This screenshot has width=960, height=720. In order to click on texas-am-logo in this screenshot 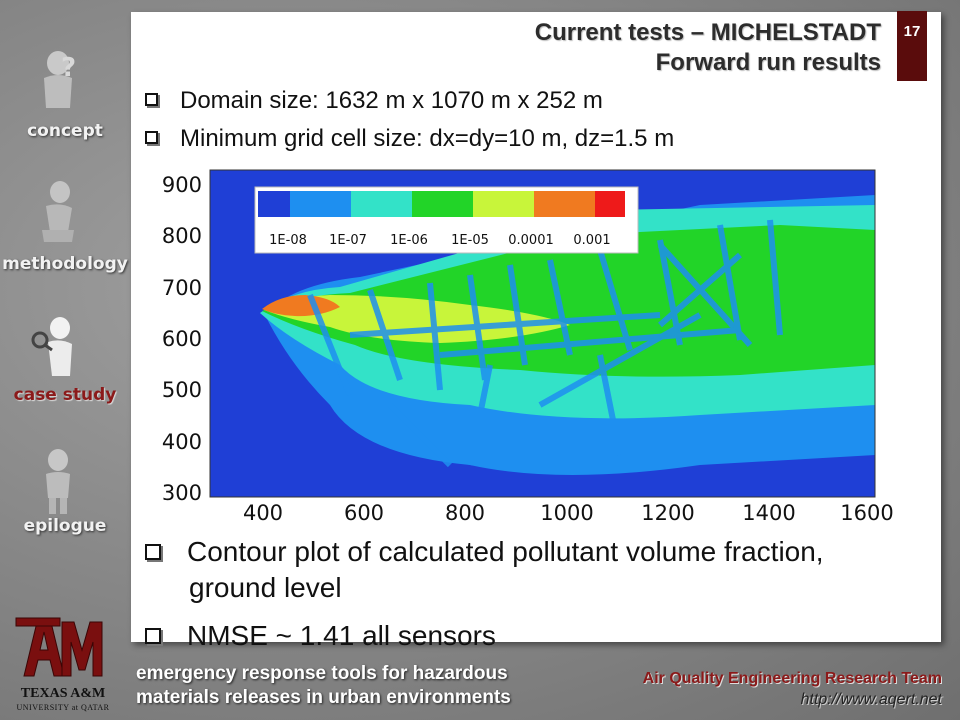, I will do `click(59, 647)`.